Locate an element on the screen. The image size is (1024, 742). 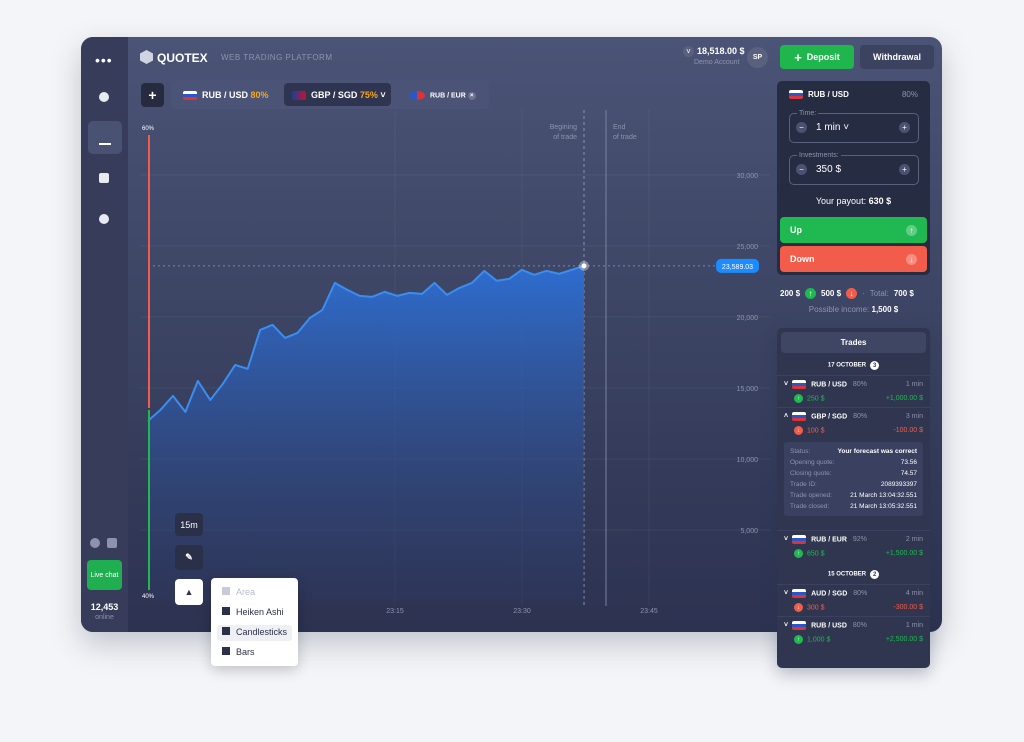
trade-row: ↑ 1,000 $ +2,500.00 $ is located at coordinates (853, 639).